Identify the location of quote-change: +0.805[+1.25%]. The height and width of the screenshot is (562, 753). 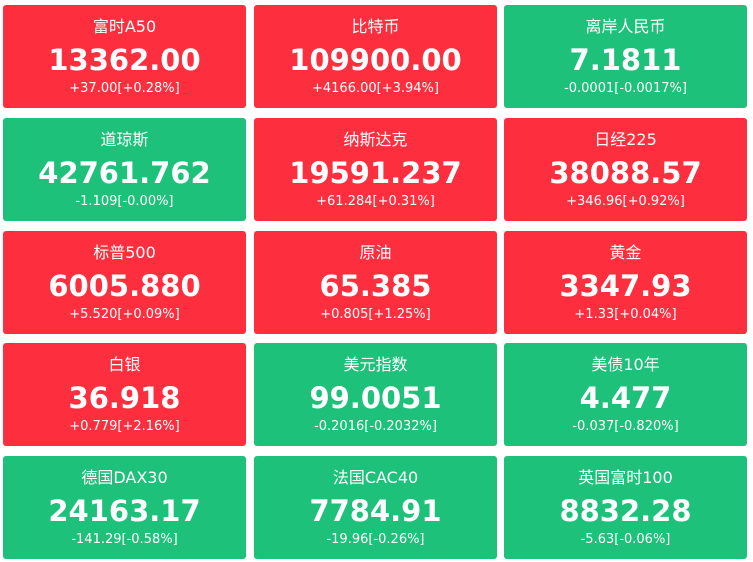
(375, 314).